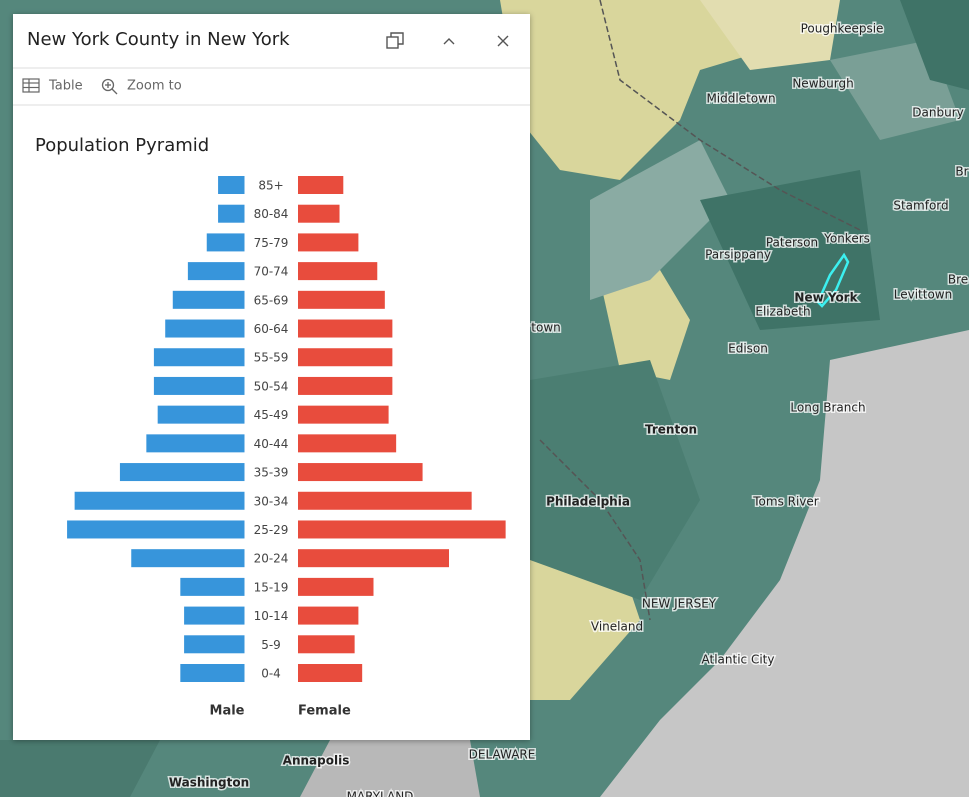  I want to click on category-label: 45-49, so click(271, 415).